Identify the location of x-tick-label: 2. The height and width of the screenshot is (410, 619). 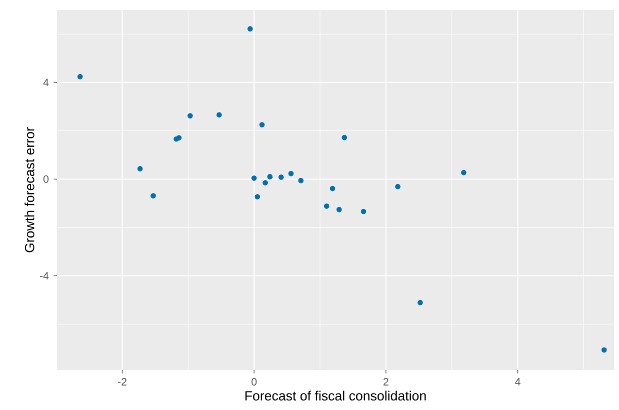
(386, 382).